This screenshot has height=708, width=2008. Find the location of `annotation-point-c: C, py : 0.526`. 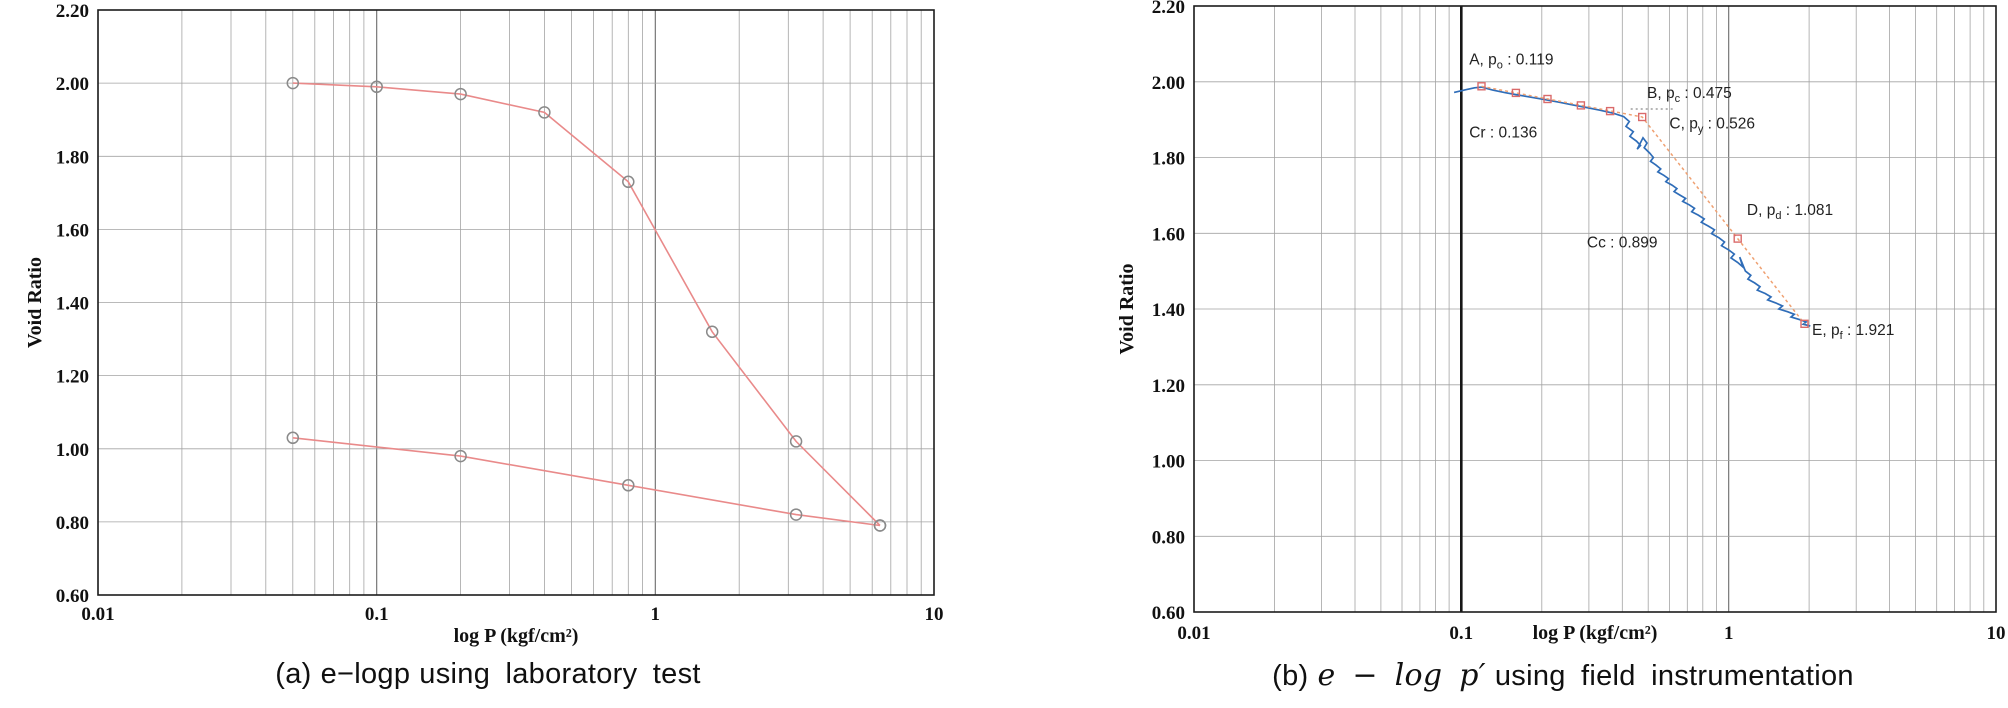

annotation-point-c: C, py : 0.526 is located at coordinates (1712, 126).